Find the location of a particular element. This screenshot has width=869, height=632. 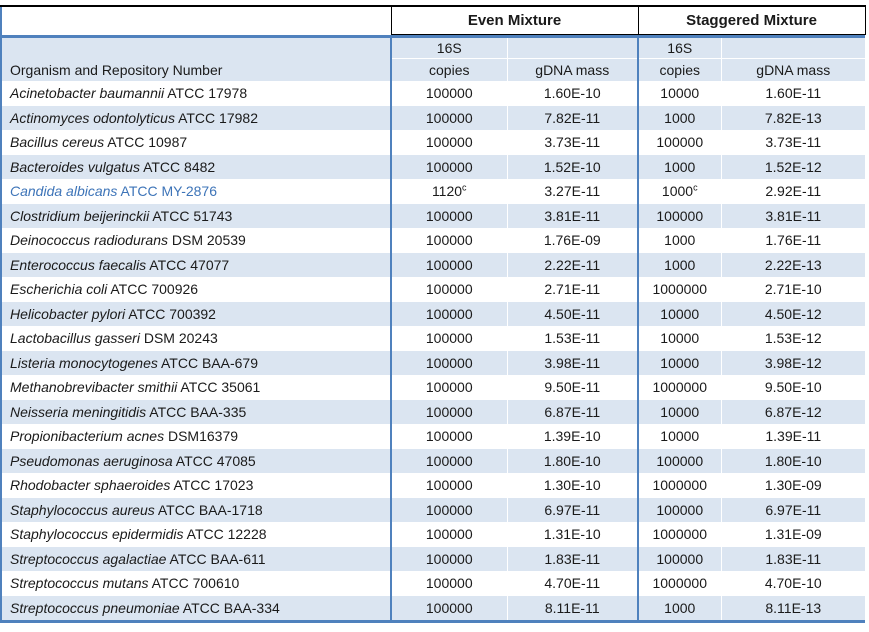

organism-cell: Streptococcus pneumoniae ATCC BAA-334 is located at coordinates (196, 608).